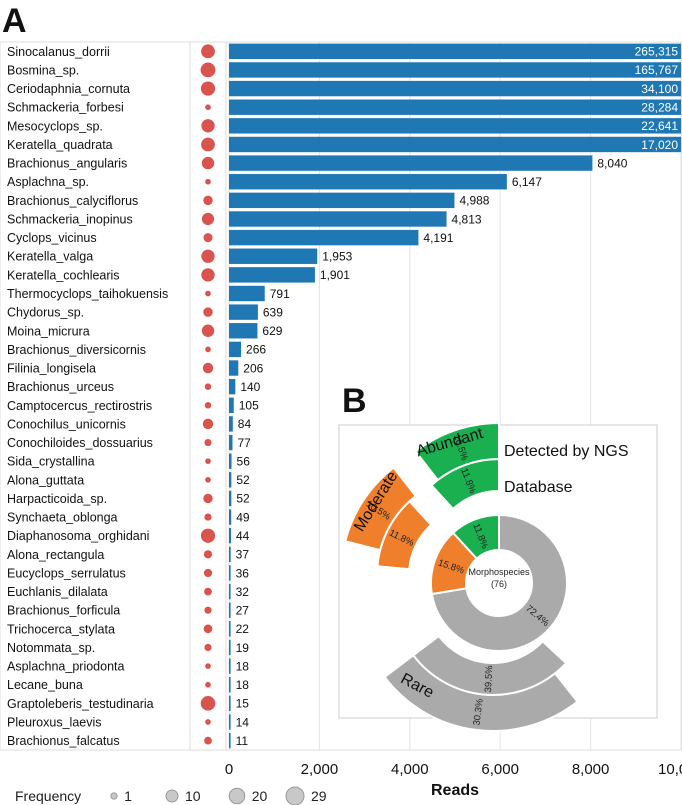 The image size is (682, 805). I want to click on frequency-legend-title: Frequency, so click(48, 796).